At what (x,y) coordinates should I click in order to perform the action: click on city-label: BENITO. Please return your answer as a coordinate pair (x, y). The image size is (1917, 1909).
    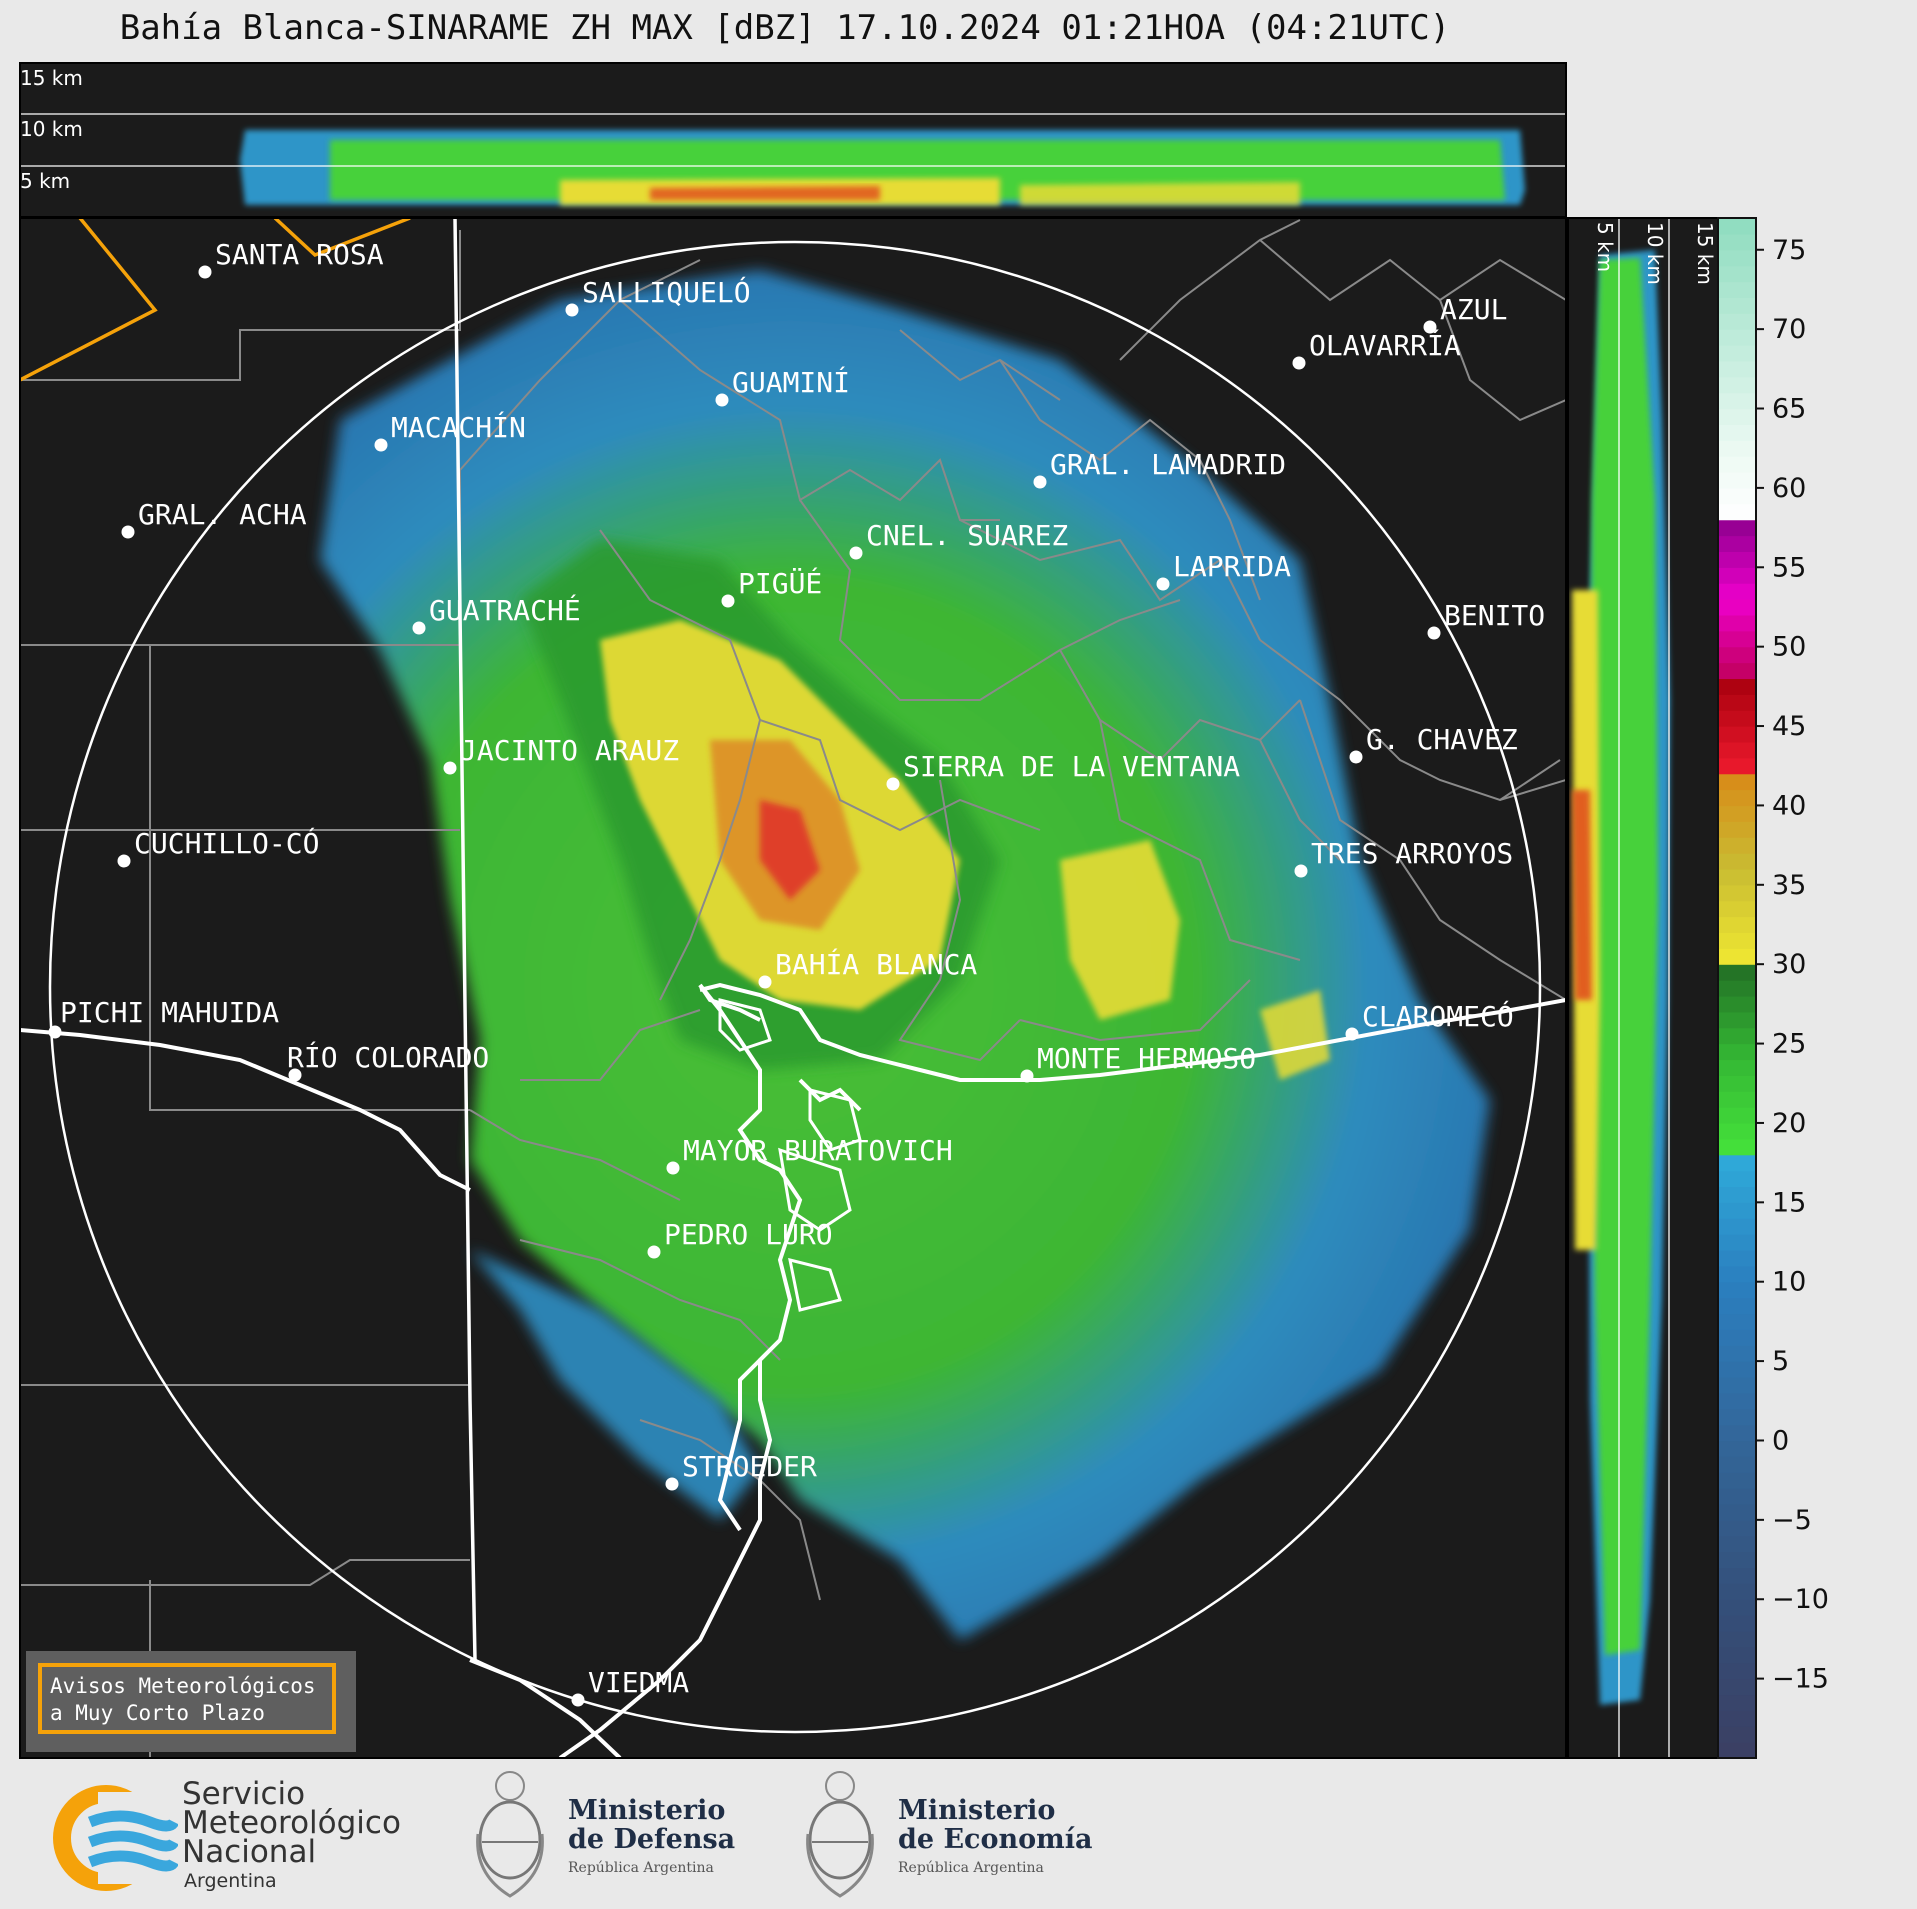
    Looking at the image, I should click on (1494, 615).